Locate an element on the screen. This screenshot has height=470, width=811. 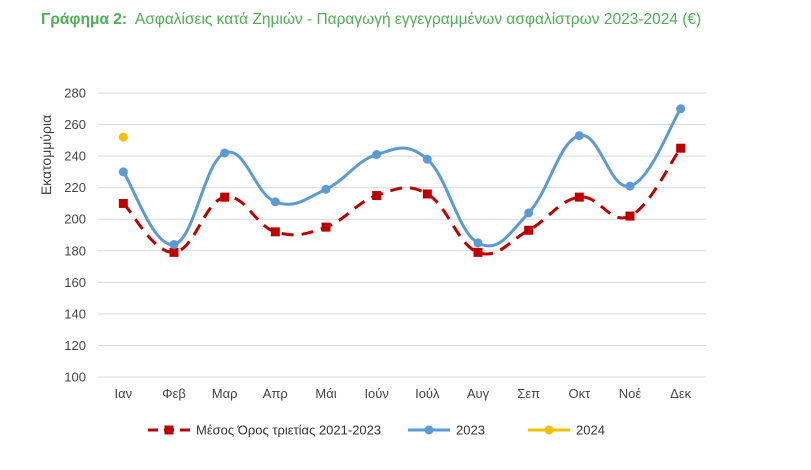
legend-item: 2023 is located at coordinates (446, 430).